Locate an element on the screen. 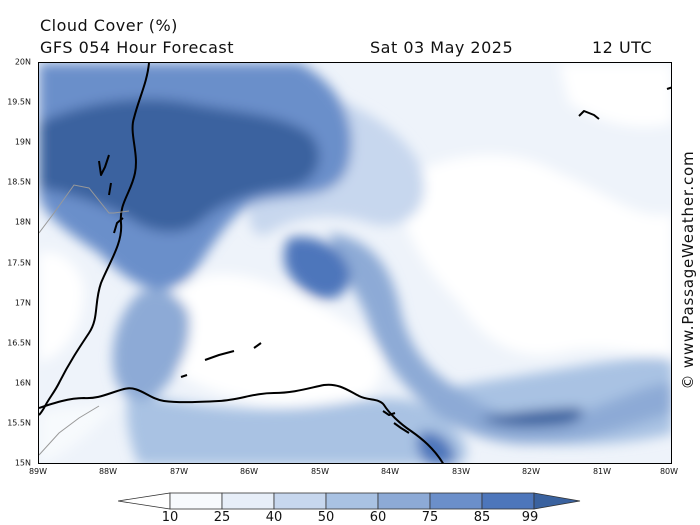 The image size is (700, 525). colorbar-high-arrow is located at coordinates (557, 501).